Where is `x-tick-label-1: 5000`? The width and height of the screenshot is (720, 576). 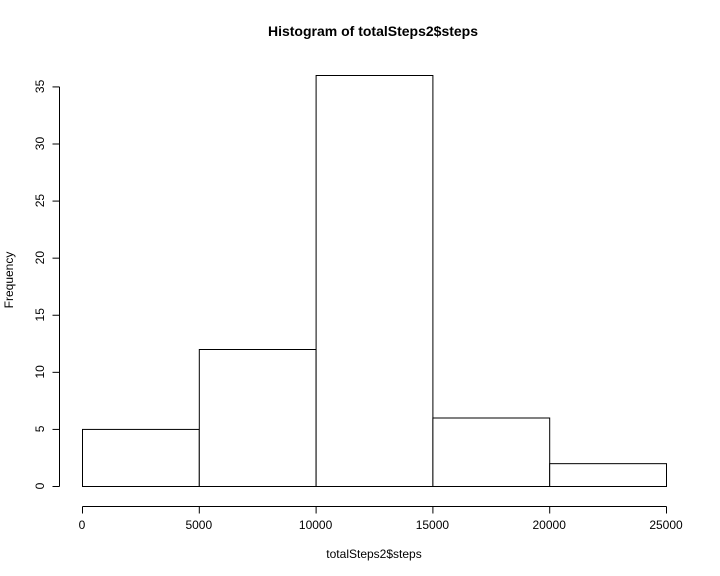
x-tick-label-1: 5000 is located at coordinates (198, 525).